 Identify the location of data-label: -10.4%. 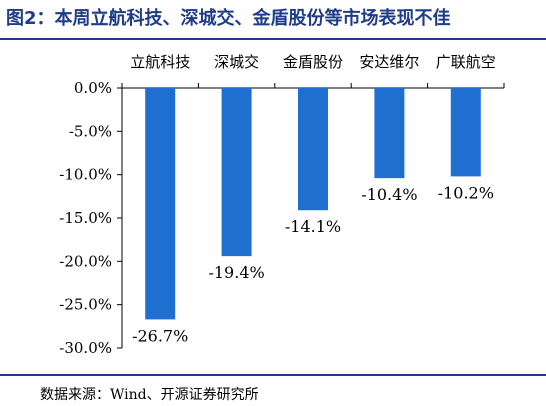
(389, 194).